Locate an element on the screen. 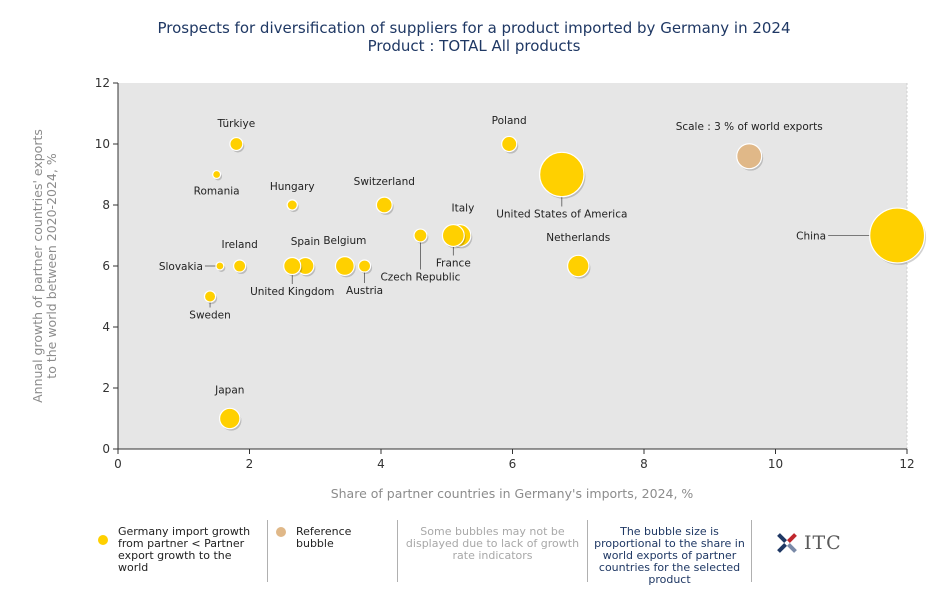  bubble-hungary is located at coordinates (292, 205).